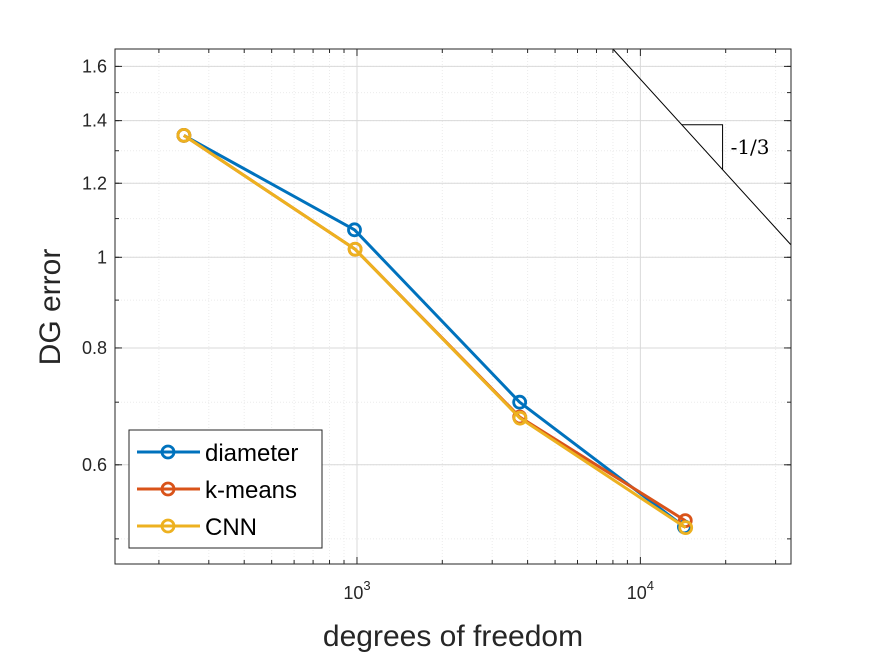 The width and height of the screenshot is (875, 656). Describe the element at coordinates (356, 590) in the screenshot. I see `x-tick-label: 10³` at that location.